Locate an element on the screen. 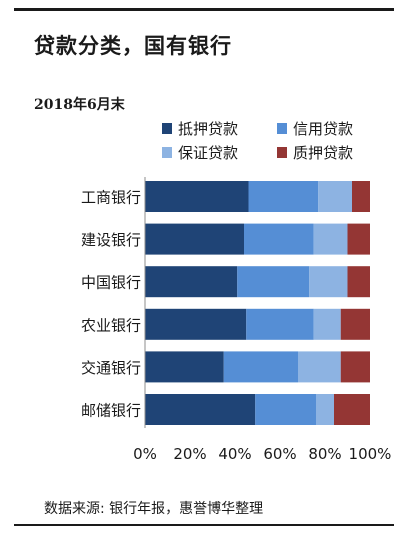 The height and width of the screenshot is (540, 408). legend-label-2: 信用贷款 is located at coordinates (323, 129).